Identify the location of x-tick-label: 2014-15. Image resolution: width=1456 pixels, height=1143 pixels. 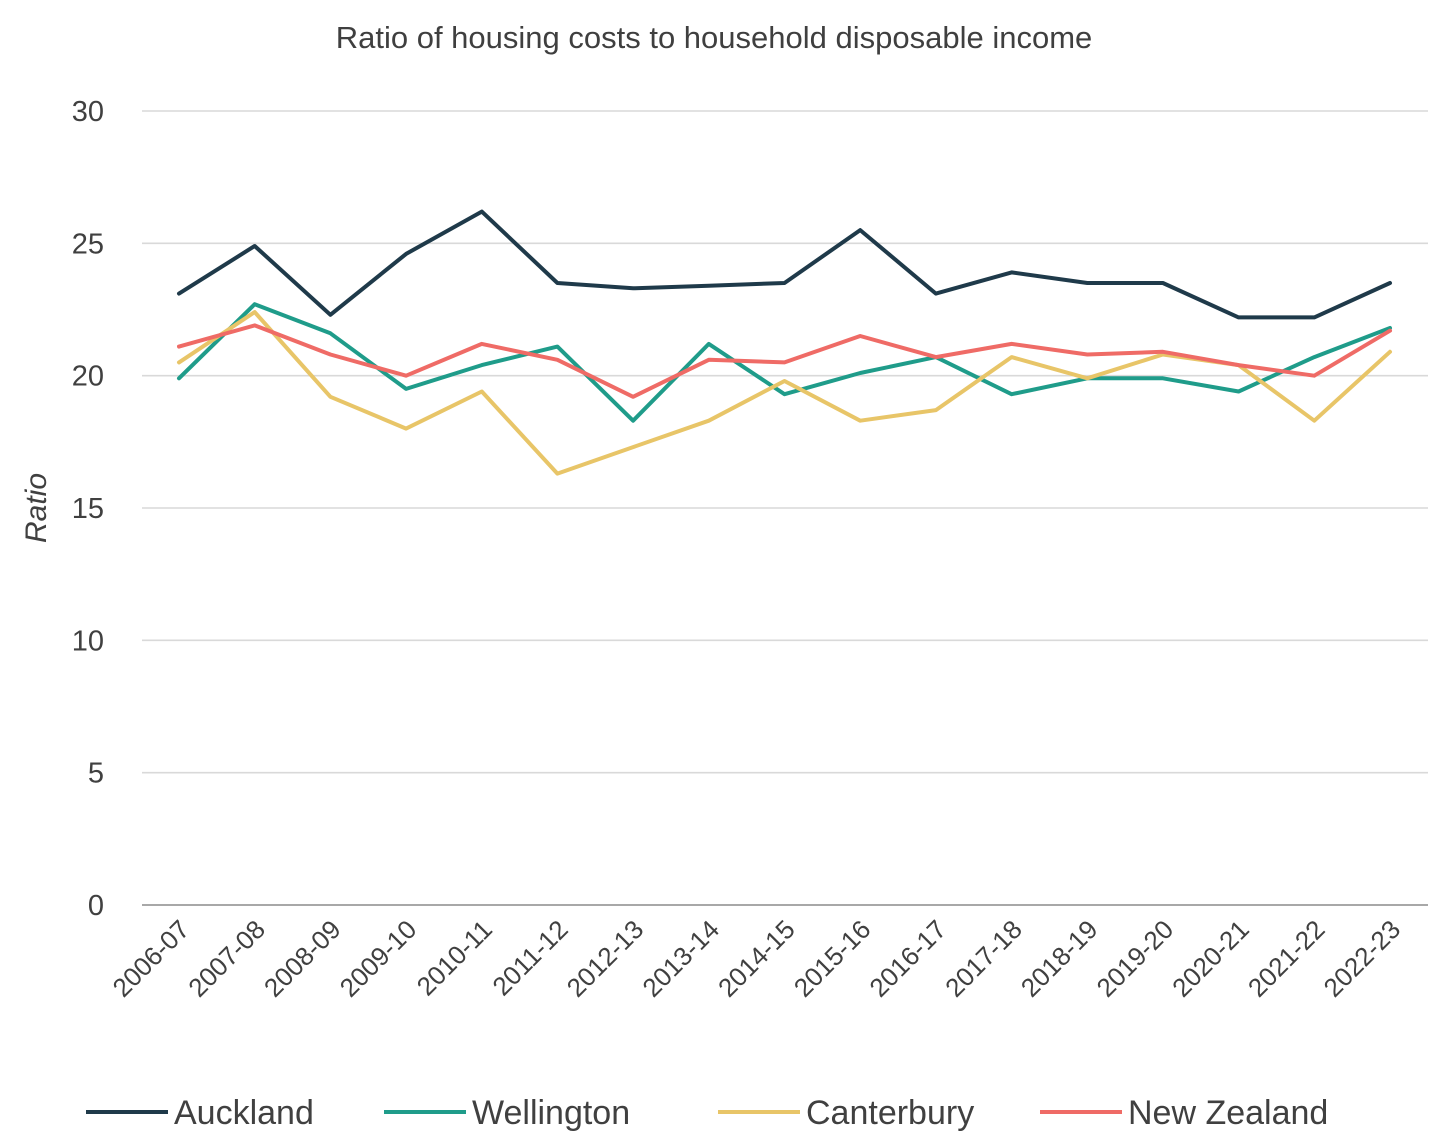
(756, 958).